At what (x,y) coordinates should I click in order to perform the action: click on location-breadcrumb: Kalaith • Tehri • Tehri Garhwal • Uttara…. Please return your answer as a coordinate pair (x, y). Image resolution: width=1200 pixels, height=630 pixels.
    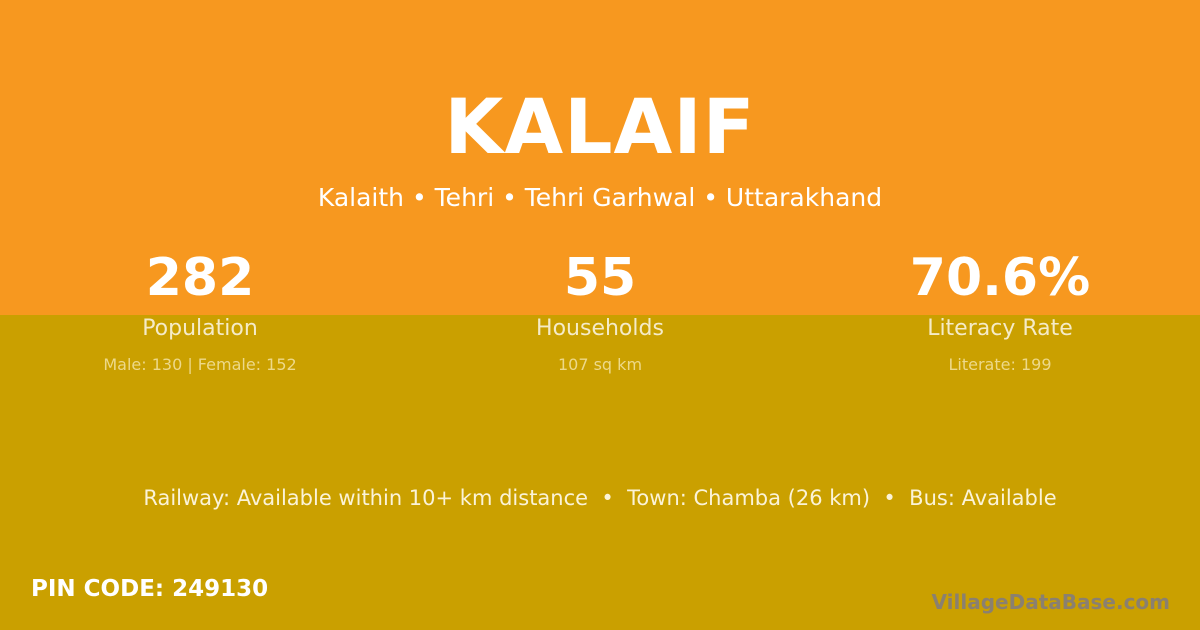
    Looking at the image, I should click on (600, 197).